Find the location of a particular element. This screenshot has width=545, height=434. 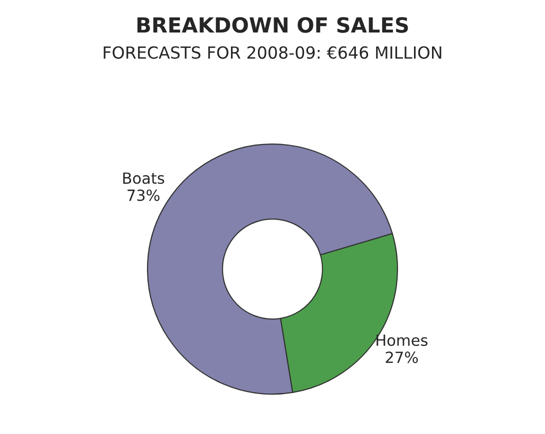

data-label: 27% is located at coordinates (402, 358).